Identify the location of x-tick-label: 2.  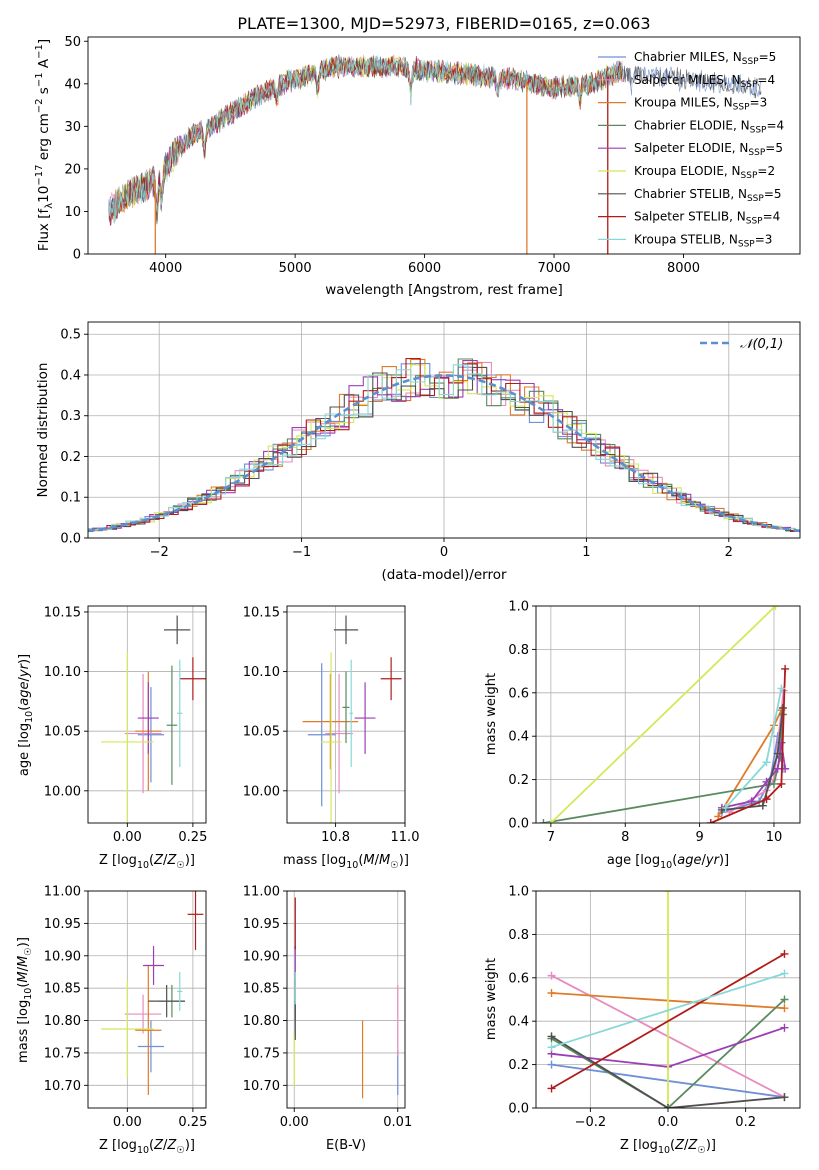
(729, 552).